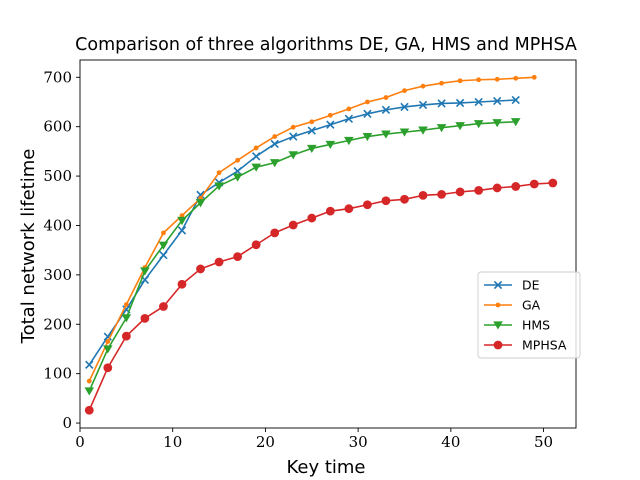 The image size is (640, 480). Describe the element at coordinates (536, 325) in the screenshot. I see `legend-label-hms: HMS` at that location.